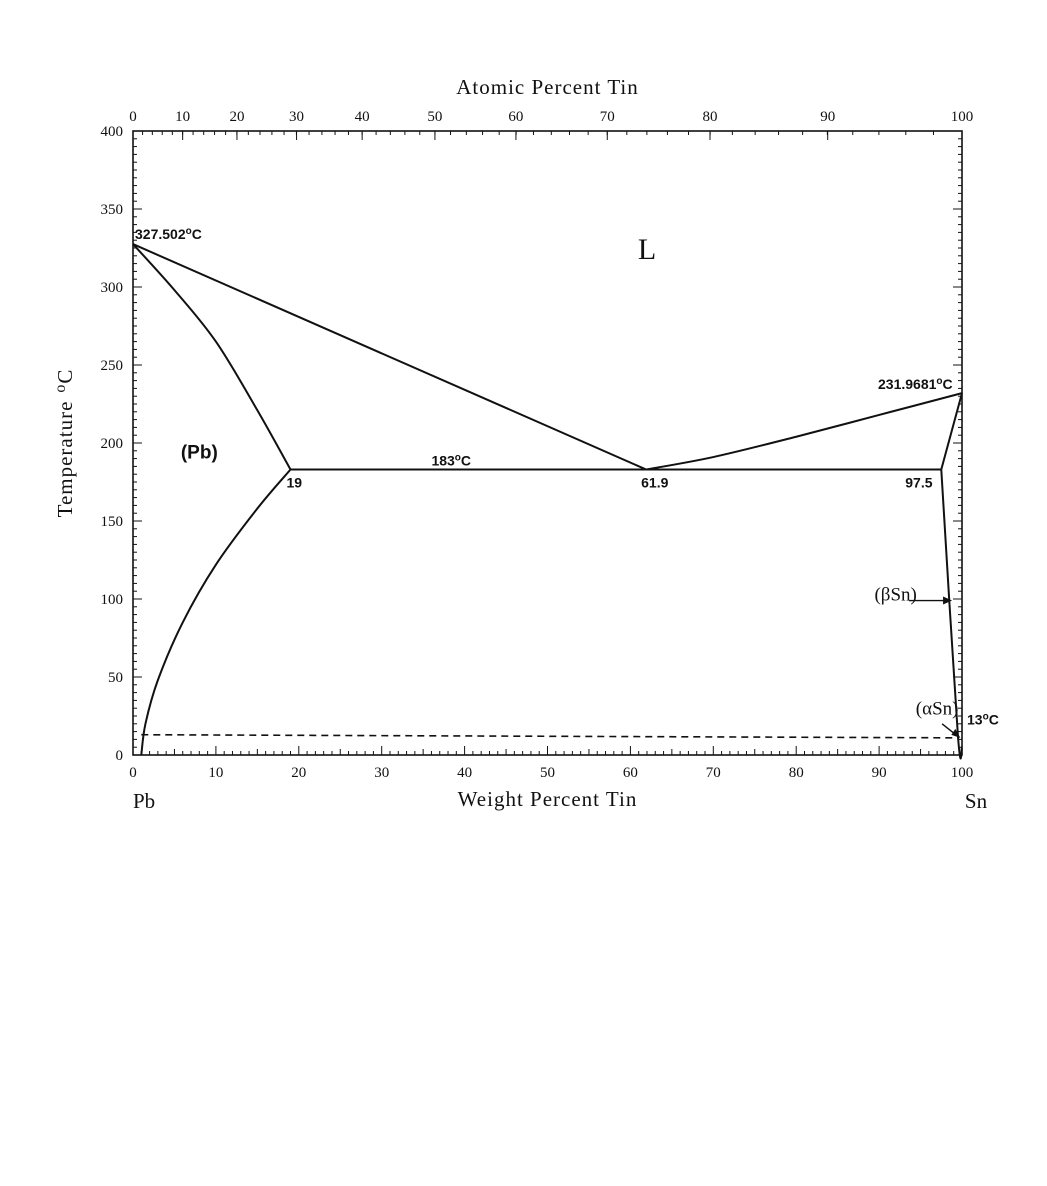 The height and width of the screenshot is (1186, 1047). What do you see at coordinates (951, 614) in the screenshot?
I see `curve-solvus-sn` at bounding box center [951, 614].